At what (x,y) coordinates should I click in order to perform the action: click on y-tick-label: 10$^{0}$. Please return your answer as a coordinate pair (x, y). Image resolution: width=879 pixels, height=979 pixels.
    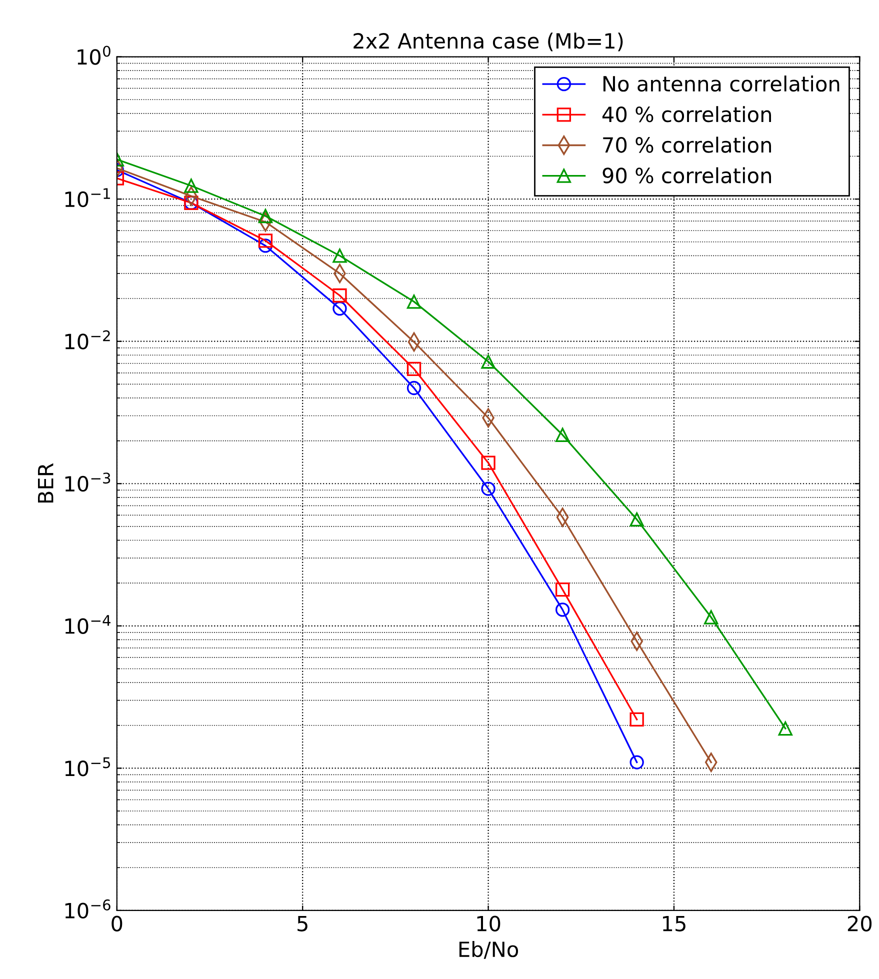
    Looking at the image, I should click on (94, 55).